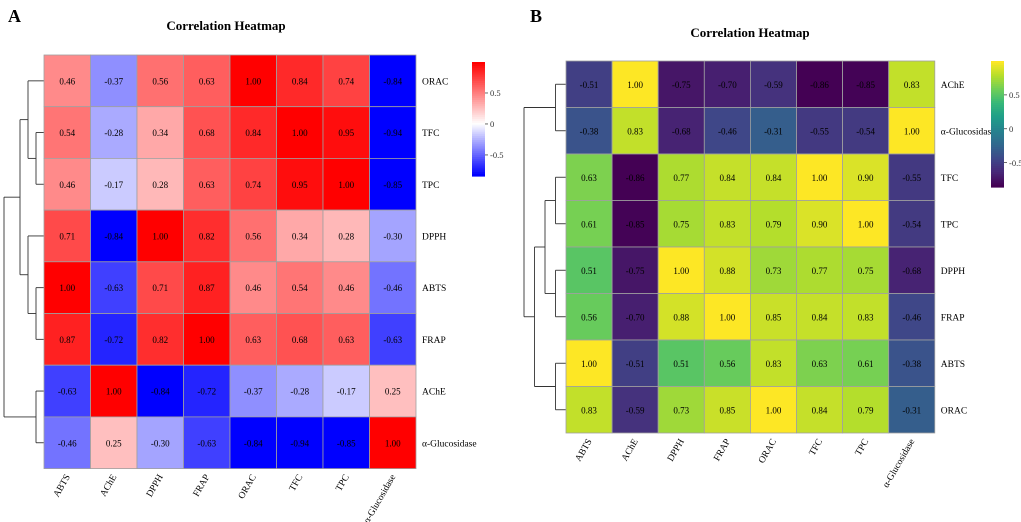 Image resolution: width=1021 pixels, height=522 pixels. What do you see at coordinates (67, 340) in the screenshot?
I see `cell-value-label: 0.87` at bounding box center [67, 340].